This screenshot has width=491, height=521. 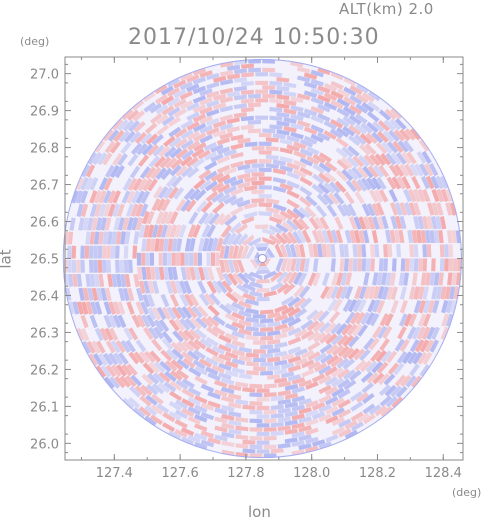 I want to click on x-tick-label: 127.6, so click(x=180, y=473).